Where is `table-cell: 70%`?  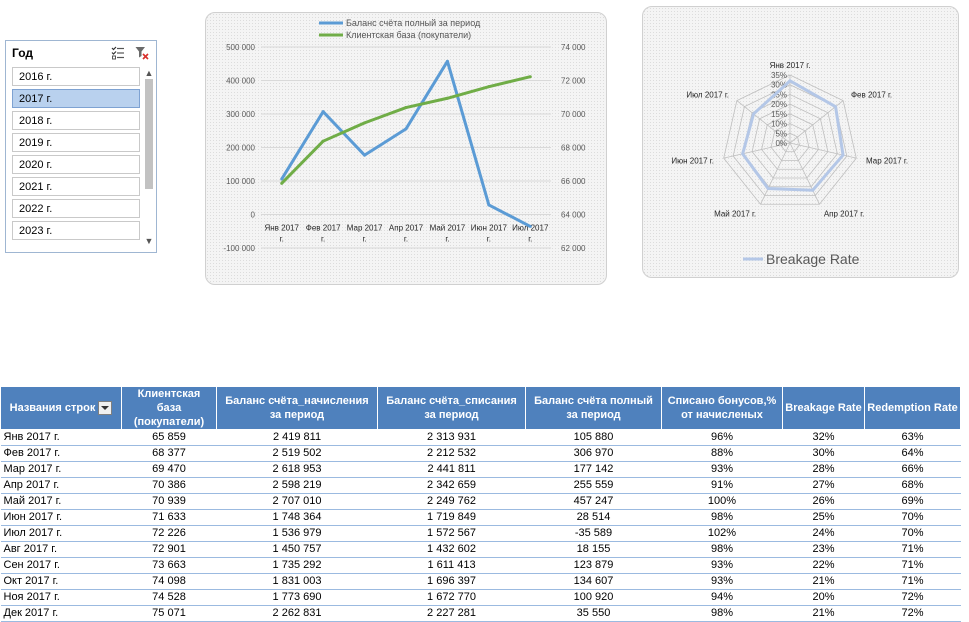
table-cell: 70% is located at coordinates (912, 517).